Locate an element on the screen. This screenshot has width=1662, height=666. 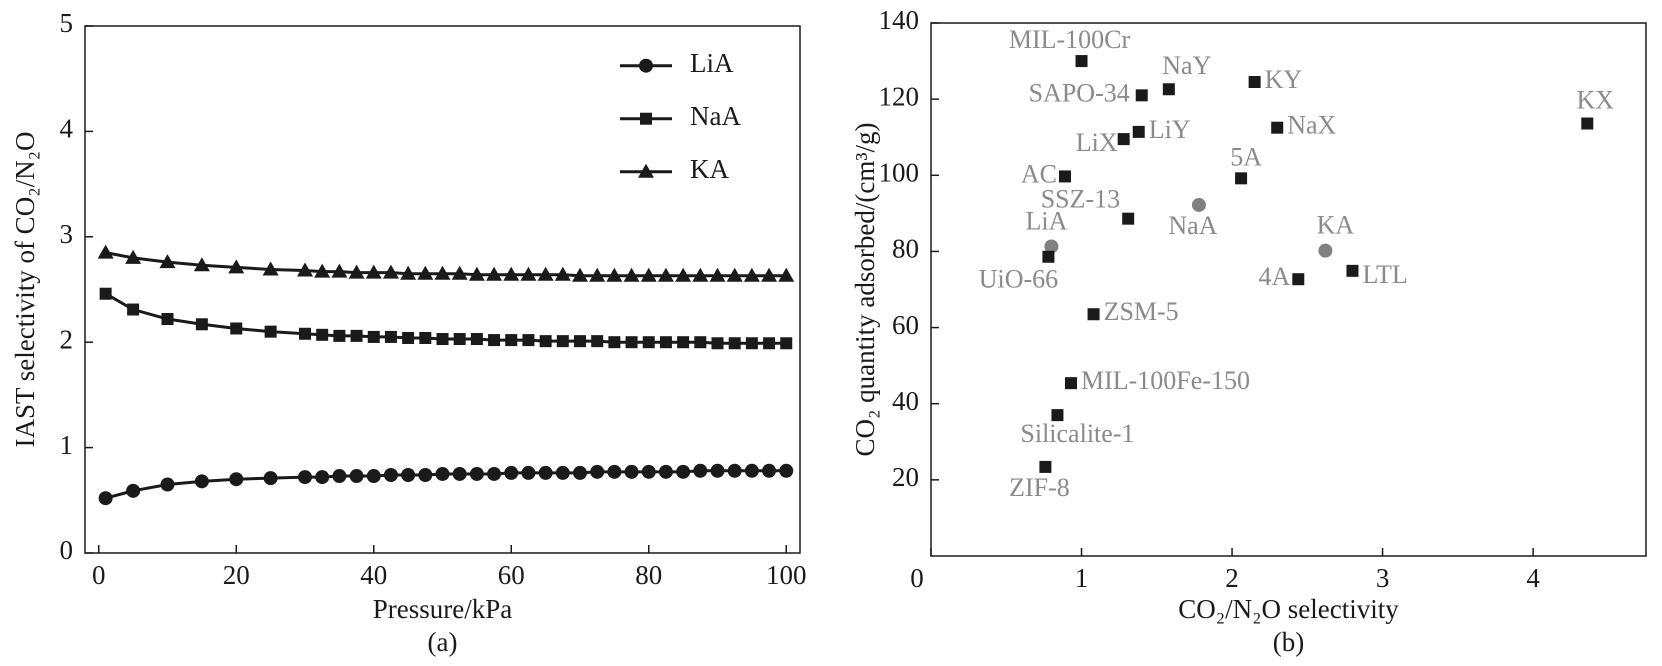
y-tick-label: 60 is located at coordinates (905, 325).